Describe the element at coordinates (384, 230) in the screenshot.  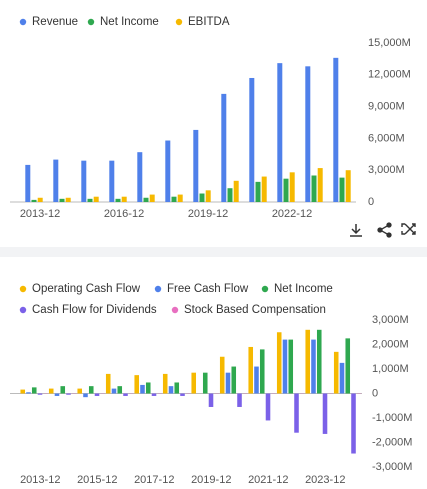
I see `share-icon` at that location.